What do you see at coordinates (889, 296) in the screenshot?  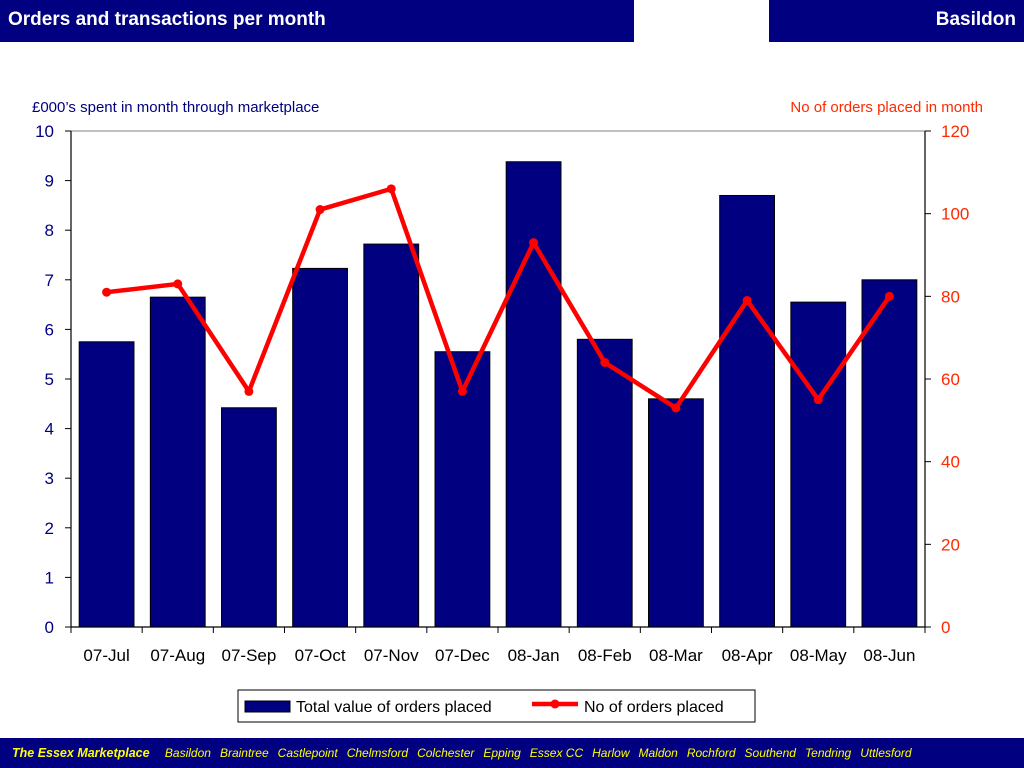 I see `orders-count-point-08-Jun` at bounding box center [889, 296].